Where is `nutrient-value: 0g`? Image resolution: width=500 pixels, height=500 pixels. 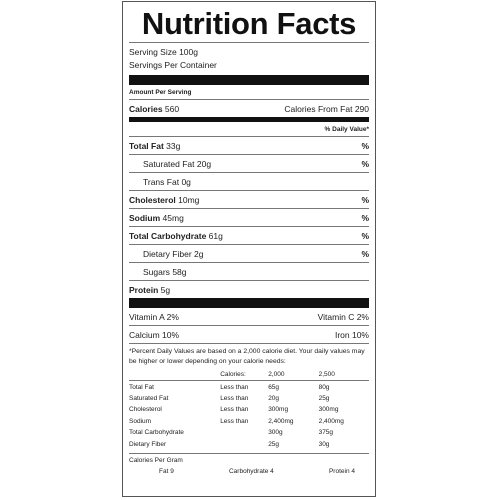 nutrient-value: 0g is located at coordinates (186, 181).